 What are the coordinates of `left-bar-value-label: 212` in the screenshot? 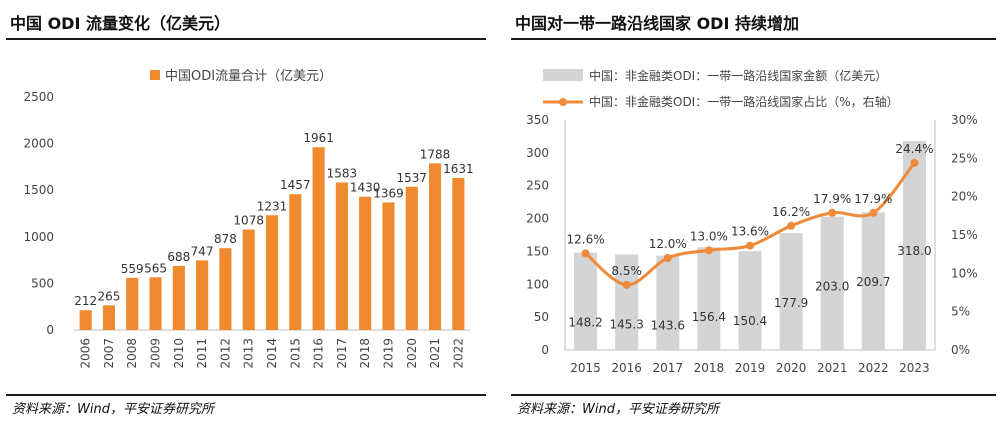 It's located at (85, 301).